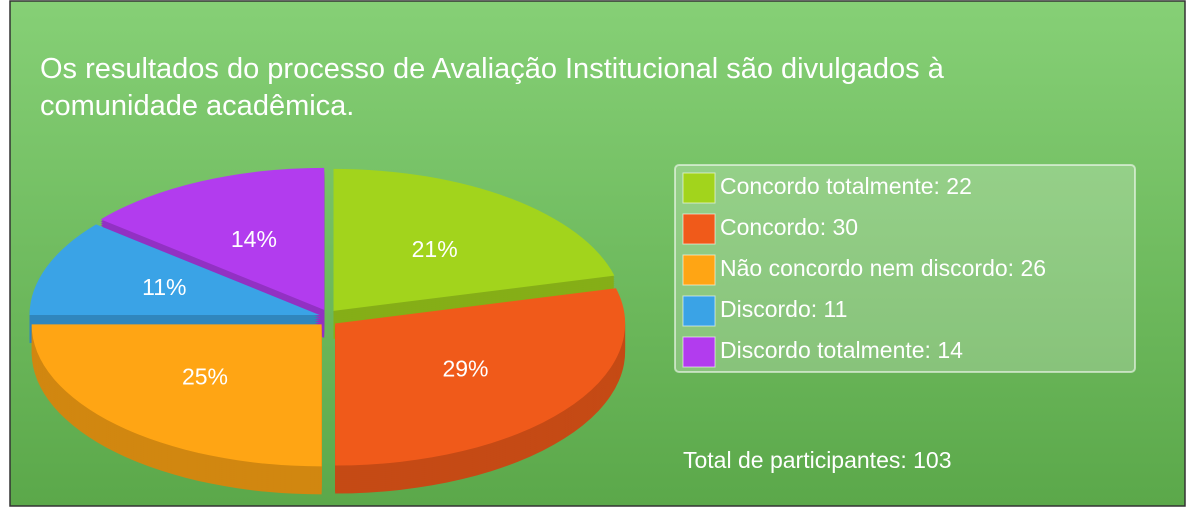 Image resolution: width=1195 pixels, height=507 pixels. Describe the element at coordinates (817, 460) in the screenshot. I see `annotation: Total de participantes: 103` at that location.